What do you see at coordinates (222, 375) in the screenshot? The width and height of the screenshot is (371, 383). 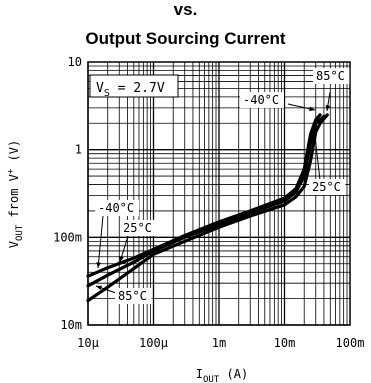 I see `x-axis-label: IOUT (A)` at bounding box center [222, 375].